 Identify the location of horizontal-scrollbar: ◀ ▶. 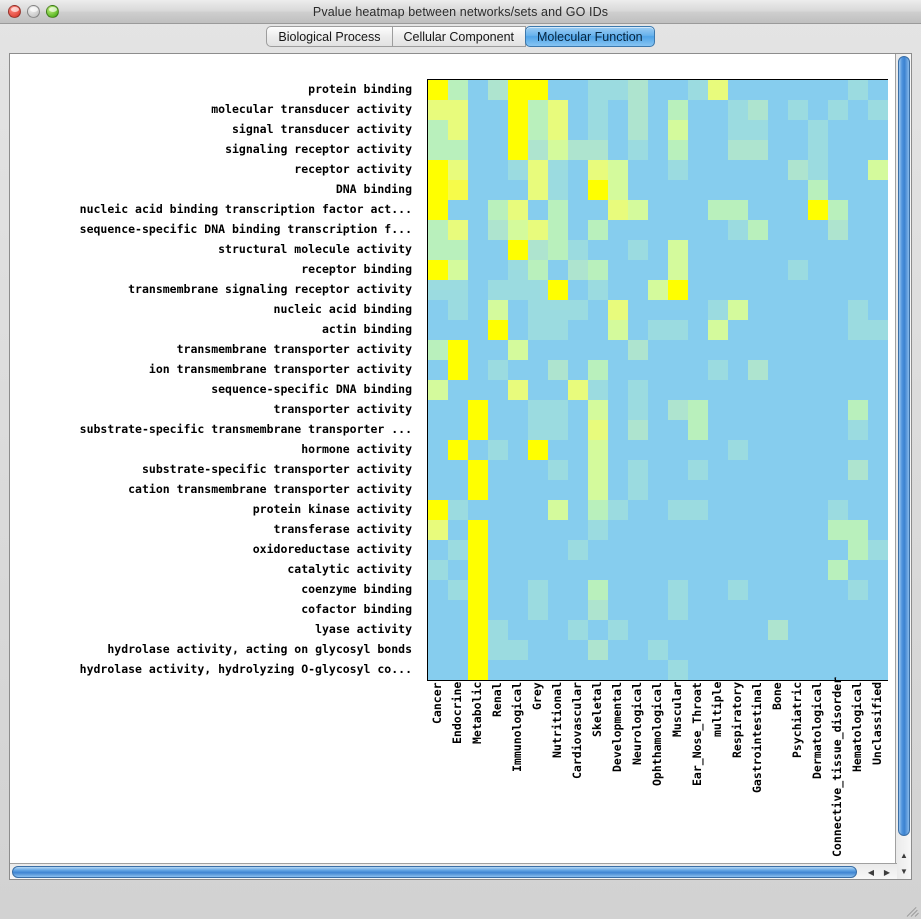
(453, 871).